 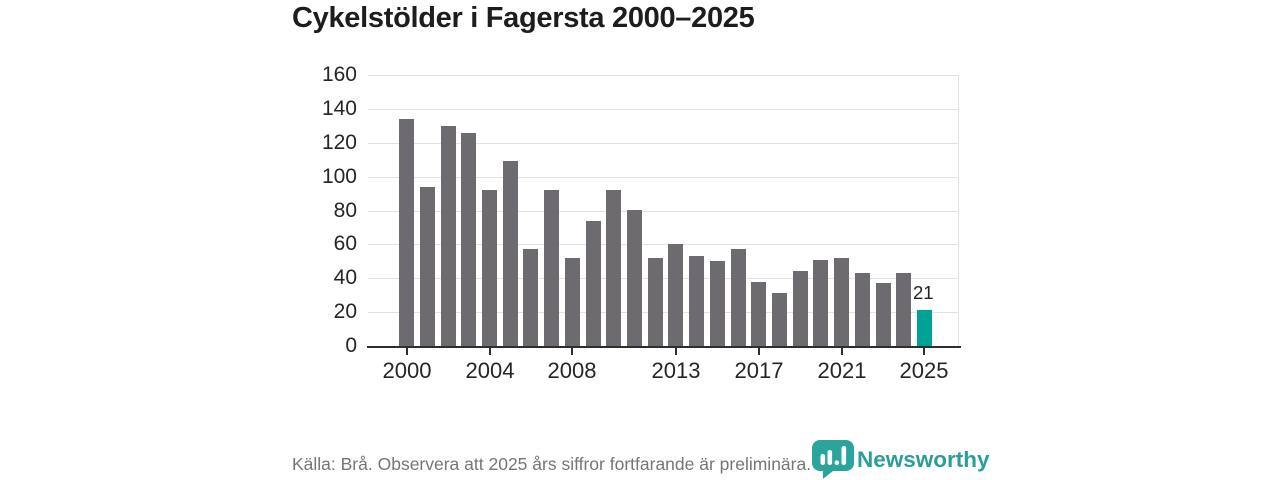 I want to click on x-axis-label-2000: 2000, so click(x=407, y=370).